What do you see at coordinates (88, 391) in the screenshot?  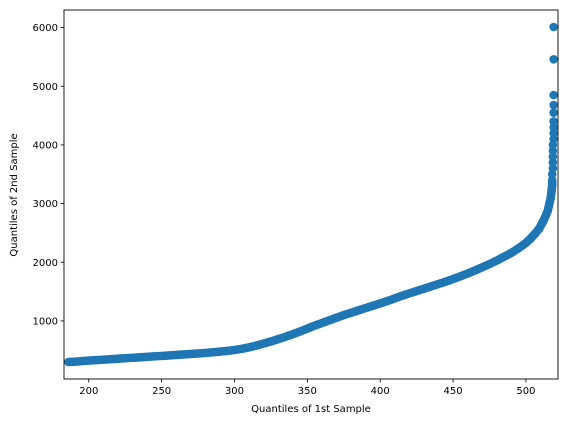 I see `x-tick-label: 200` at bounding box center [88, 391].